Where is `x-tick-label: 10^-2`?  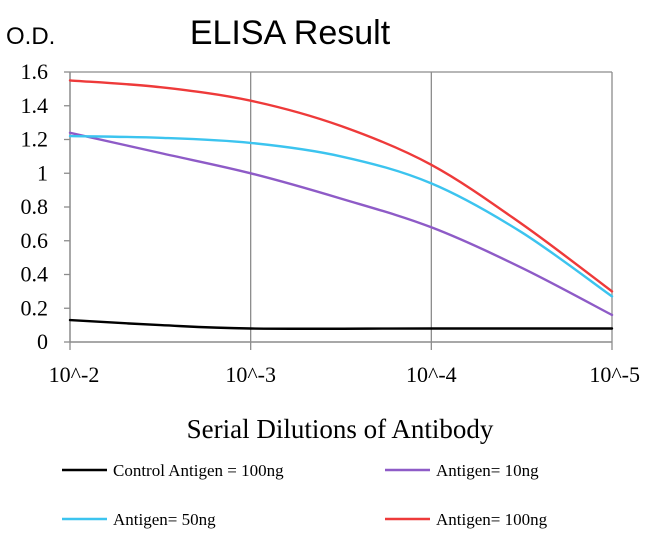 x-tick-label: 10^-2 is located at coordinates (74, 374).